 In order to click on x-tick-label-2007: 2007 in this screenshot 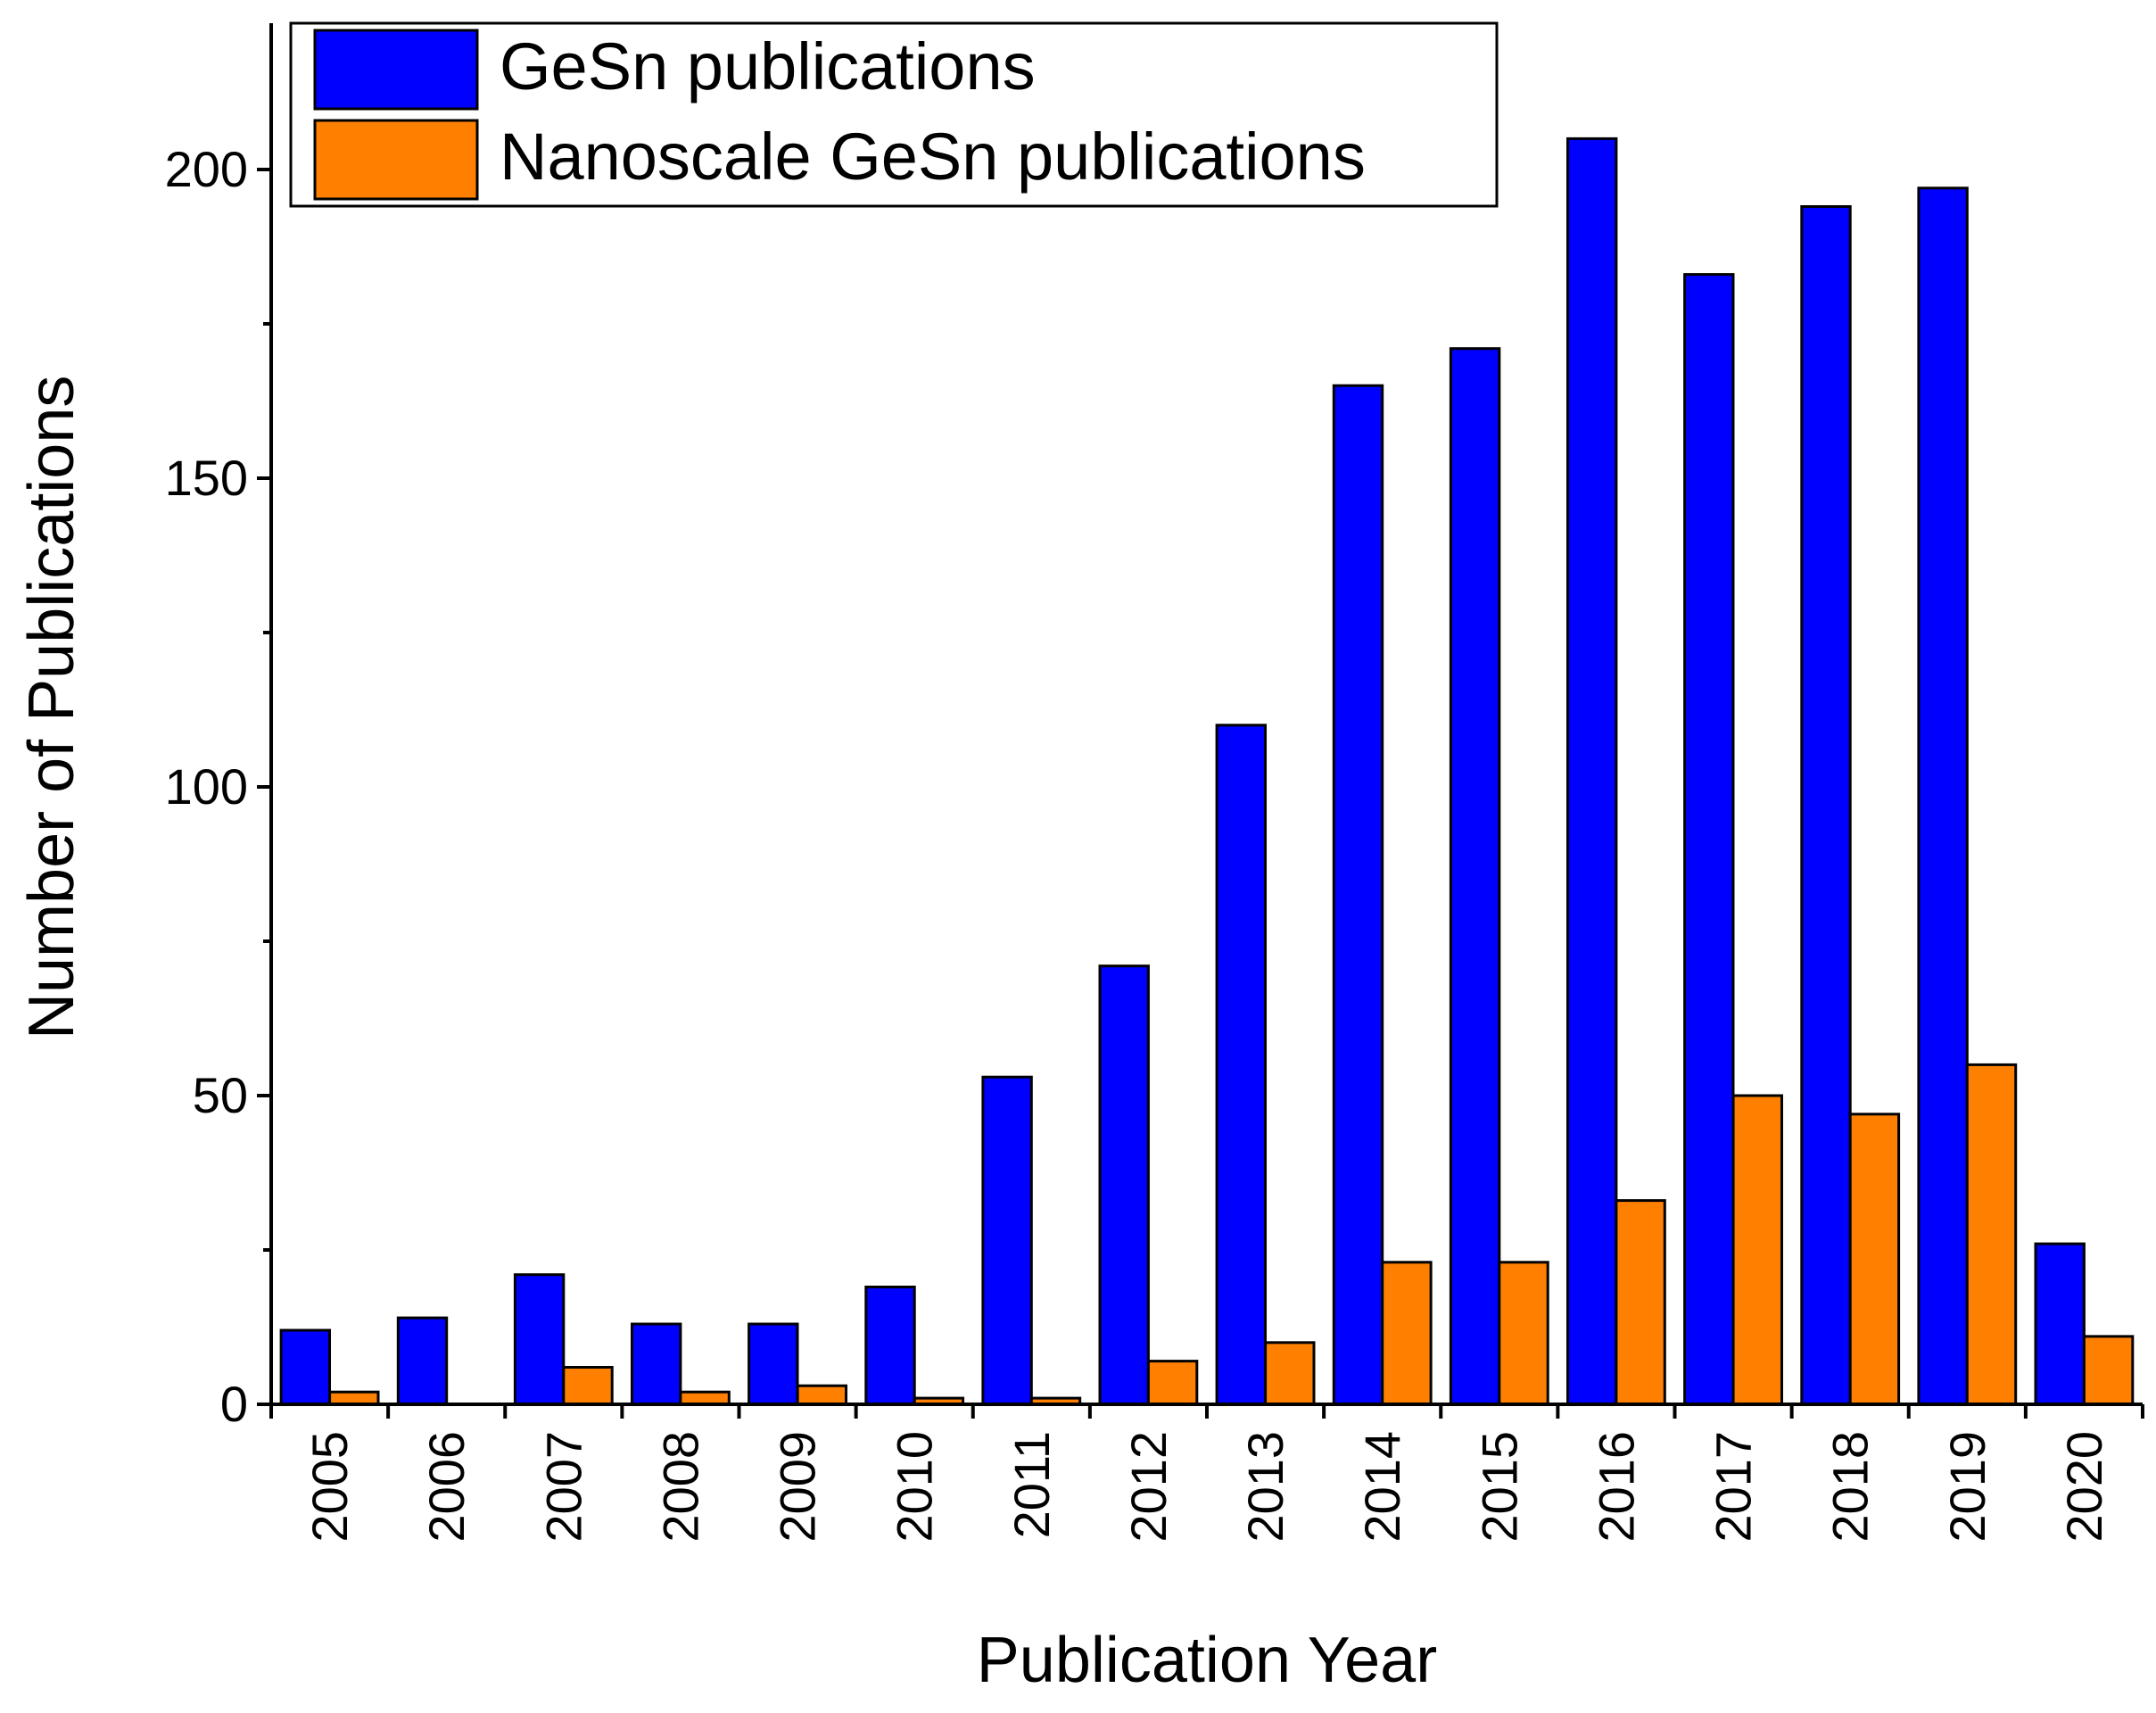, I will do `click(563, 1487)`.